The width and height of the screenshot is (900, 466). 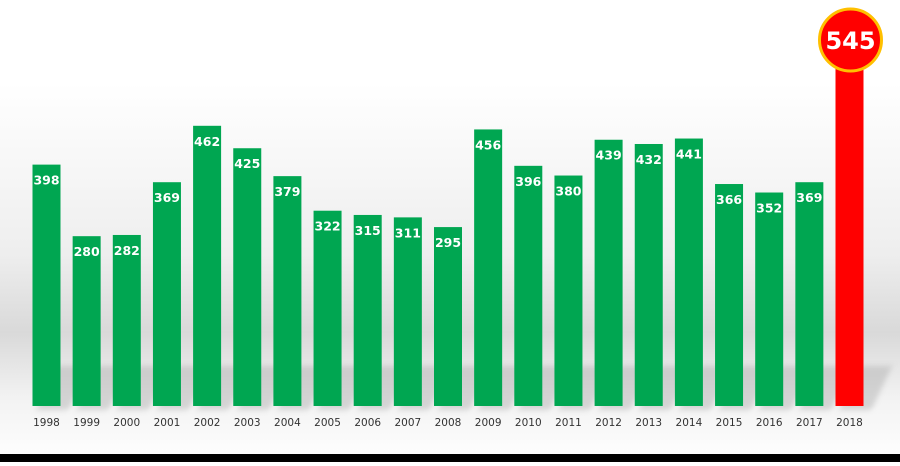 I want to click on x-tick-label-2008: 2008, so click(x=448, y=423).